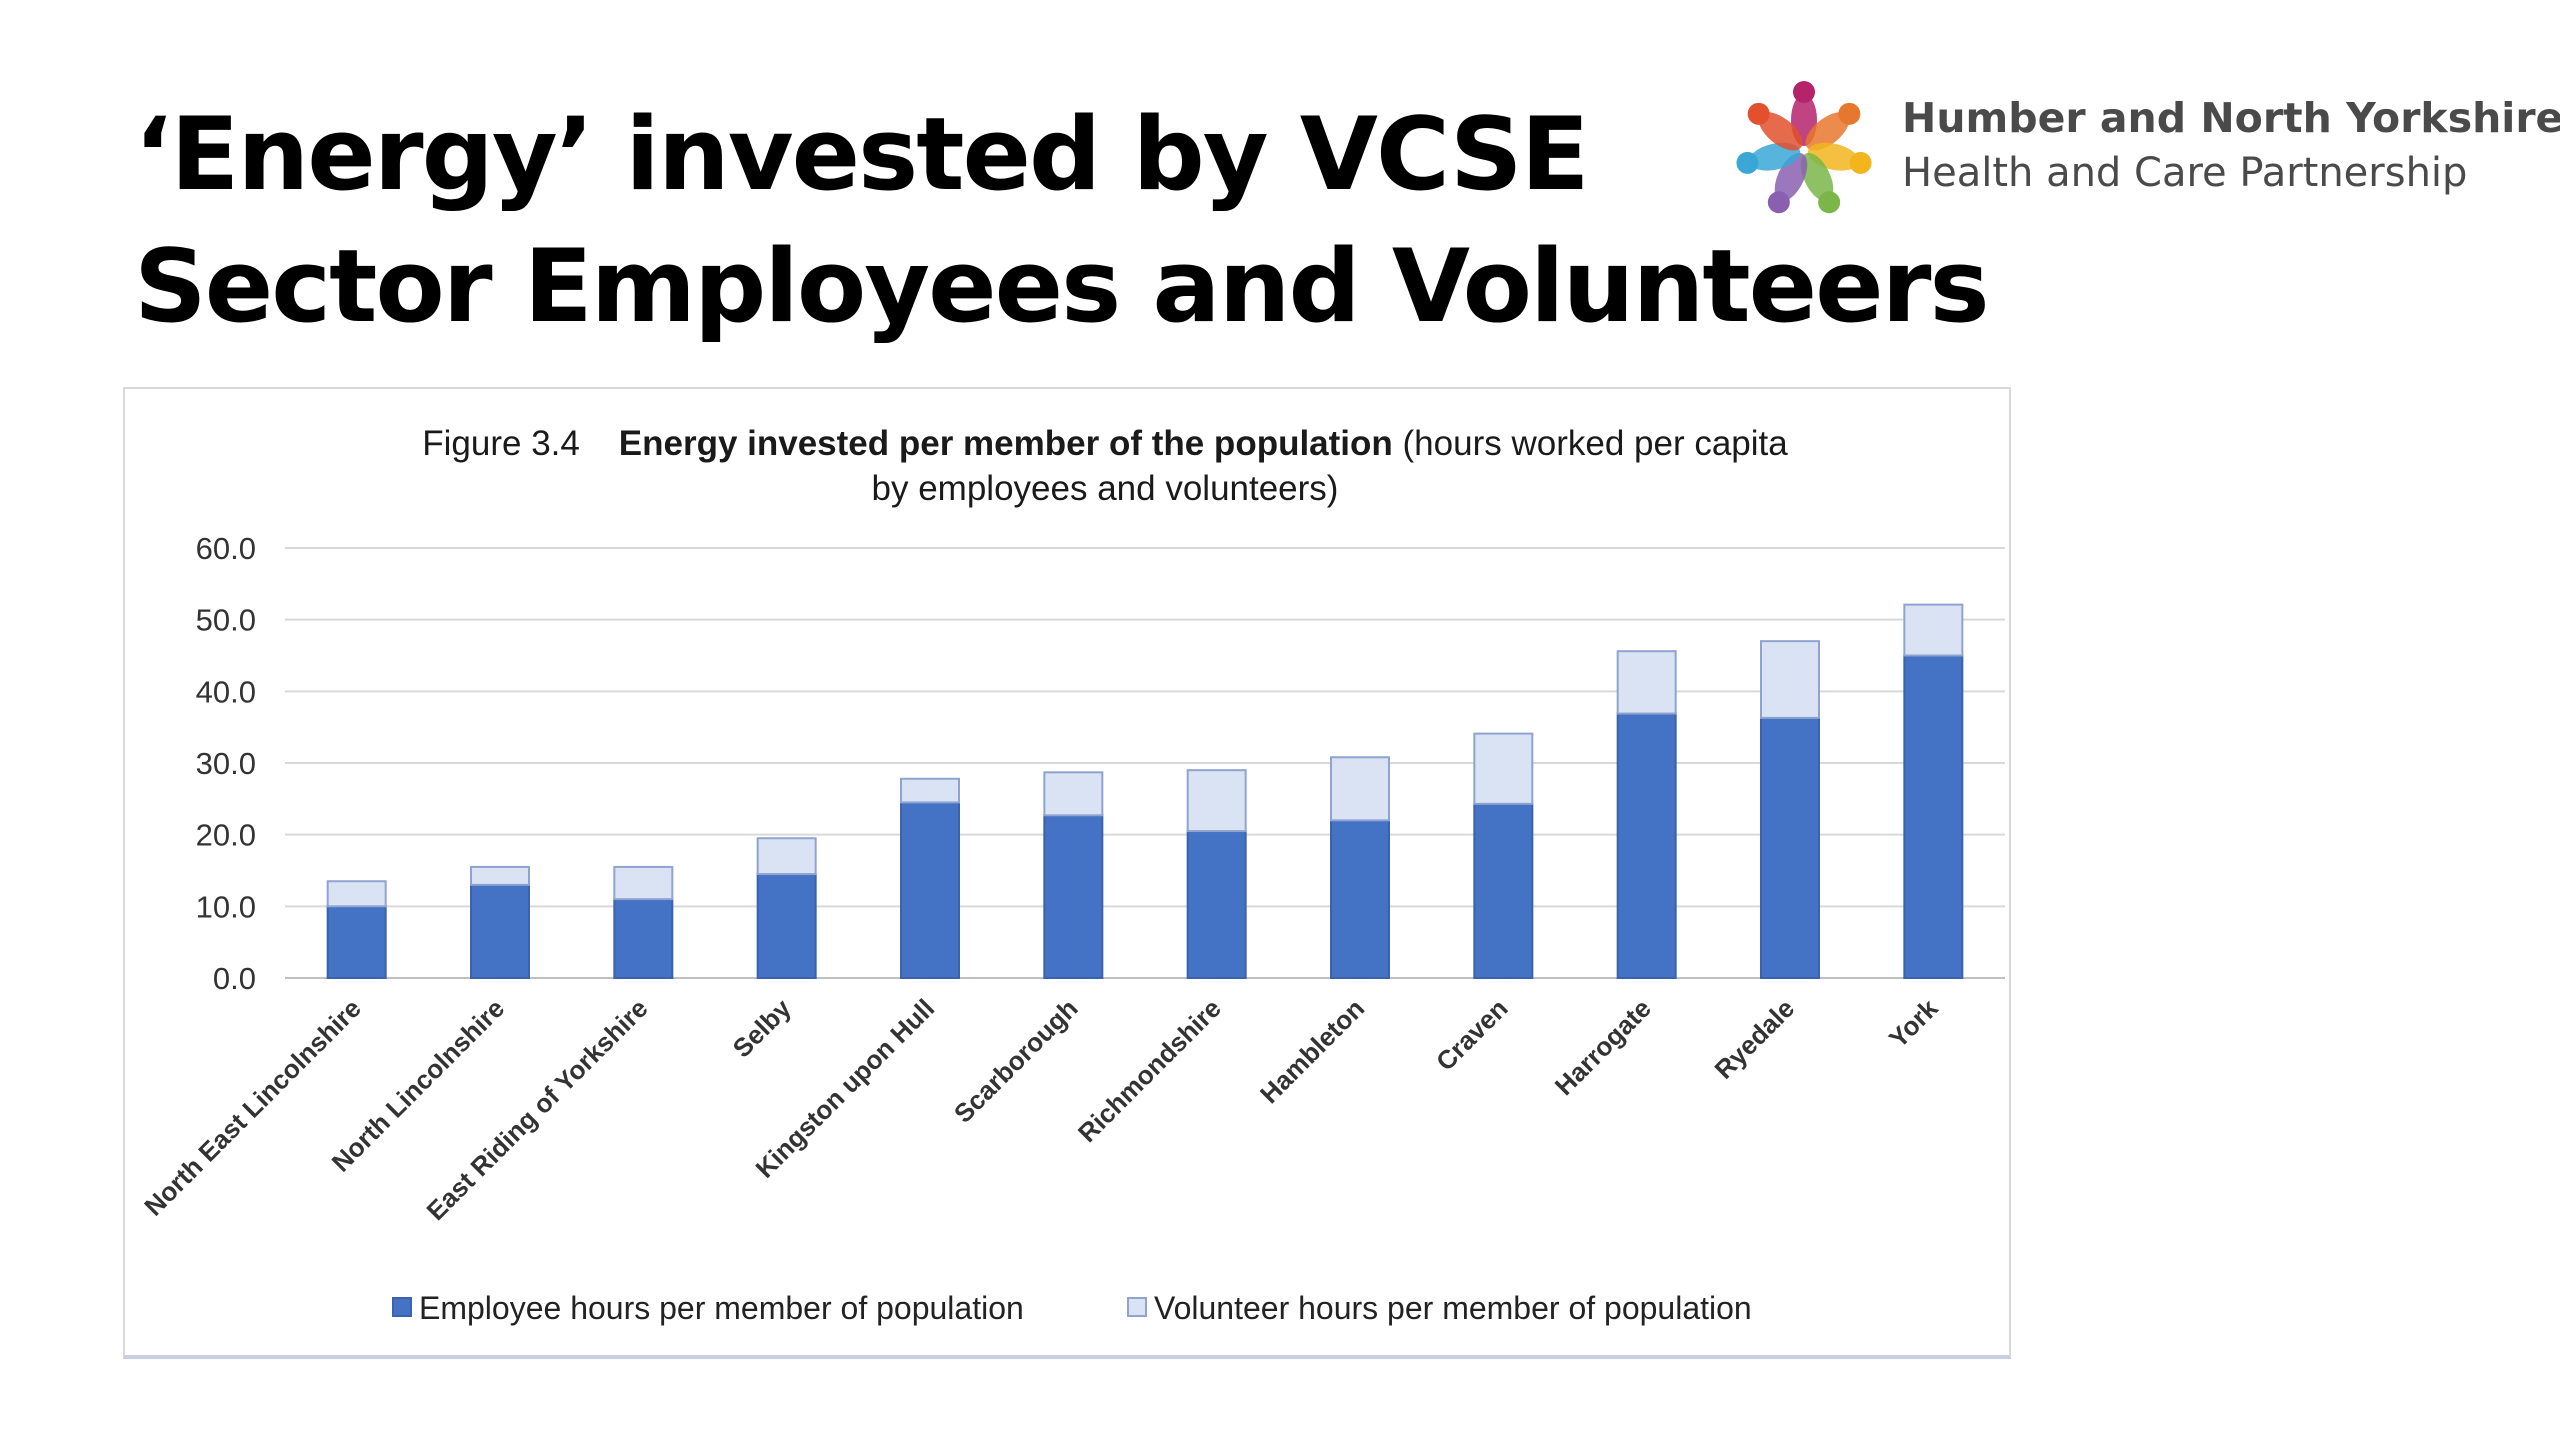 This screenshot has width=2560, height=1440. I want to click on slide-title-line2: Sector Employees and Volunteers, so click(1062, 286).